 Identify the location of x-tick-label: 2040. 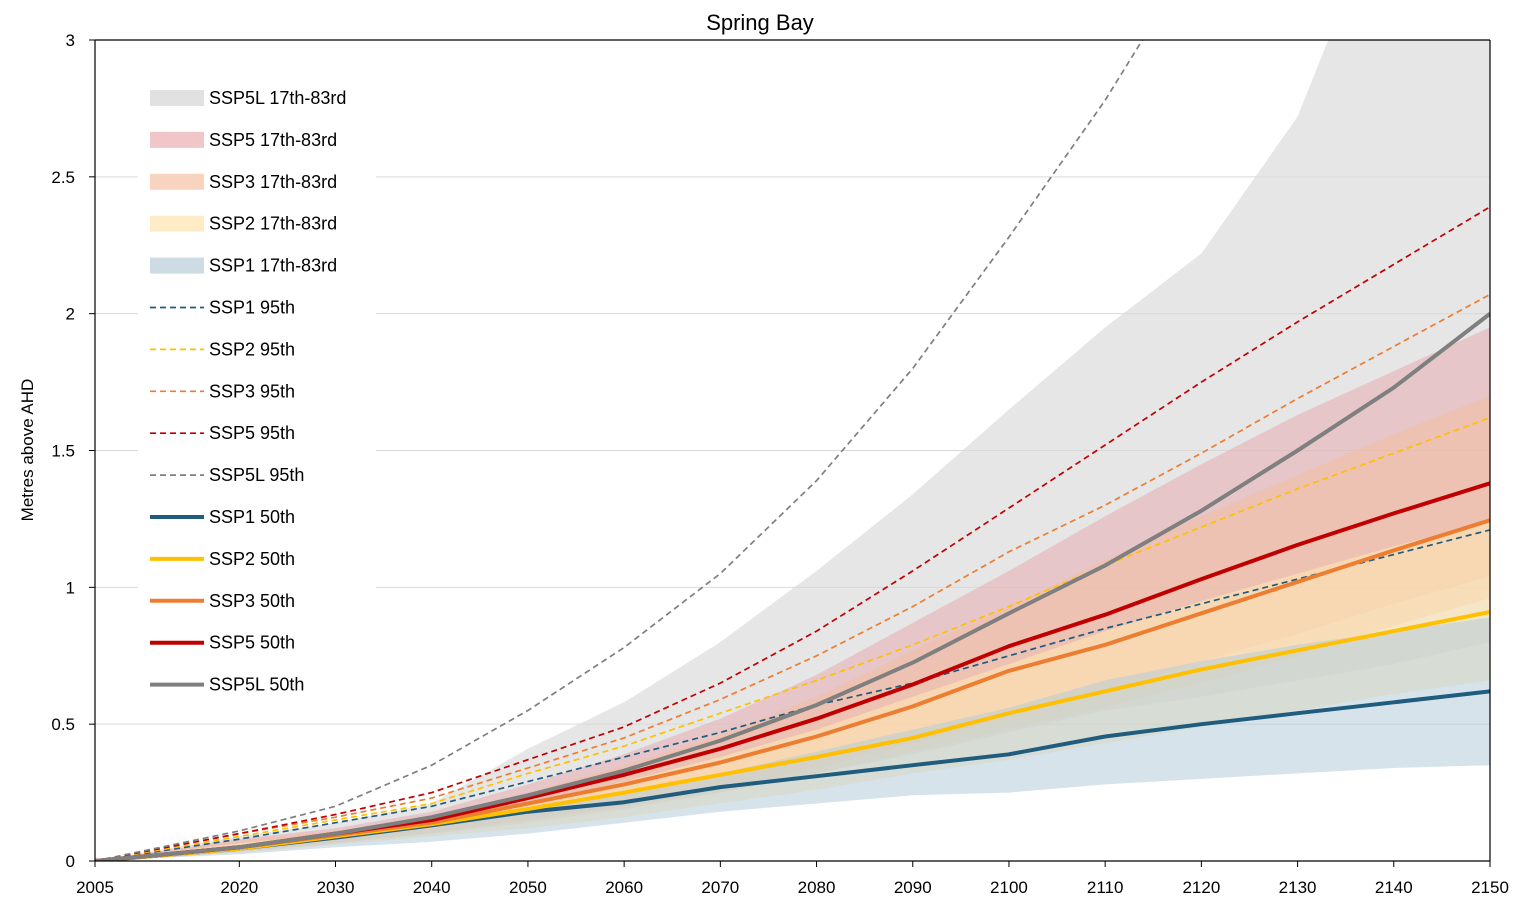
(432, 887).